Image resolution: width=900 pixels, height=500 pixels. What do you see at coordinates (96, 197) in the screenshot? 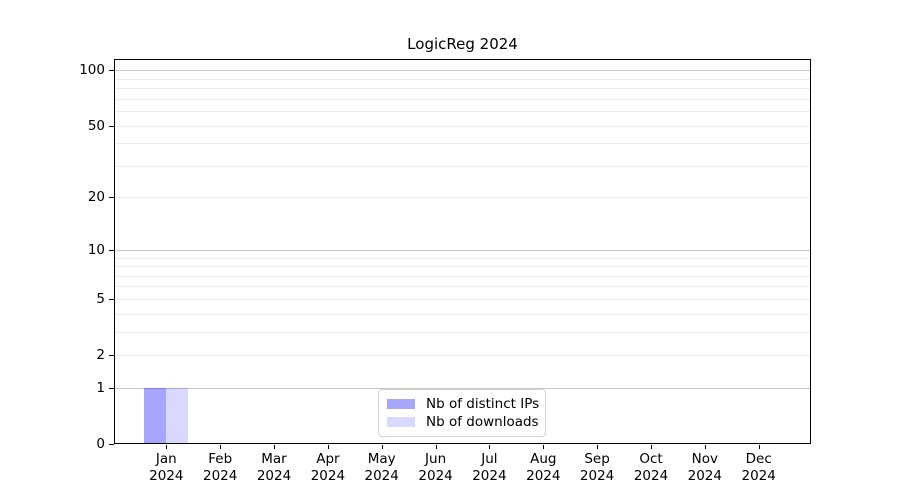
I see `y-tick-label: 20` at bounding box center [96, 197].